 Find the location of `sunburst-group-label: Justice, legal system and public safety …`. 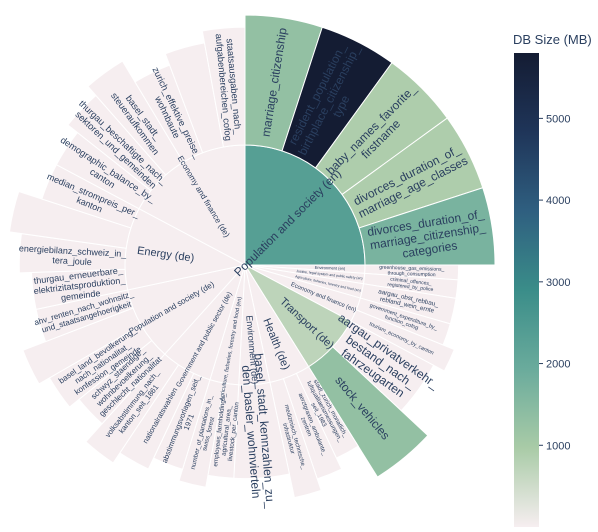

sunburst-group-label: Justice, legal system and public safety … is located at coordinates (329, 275).